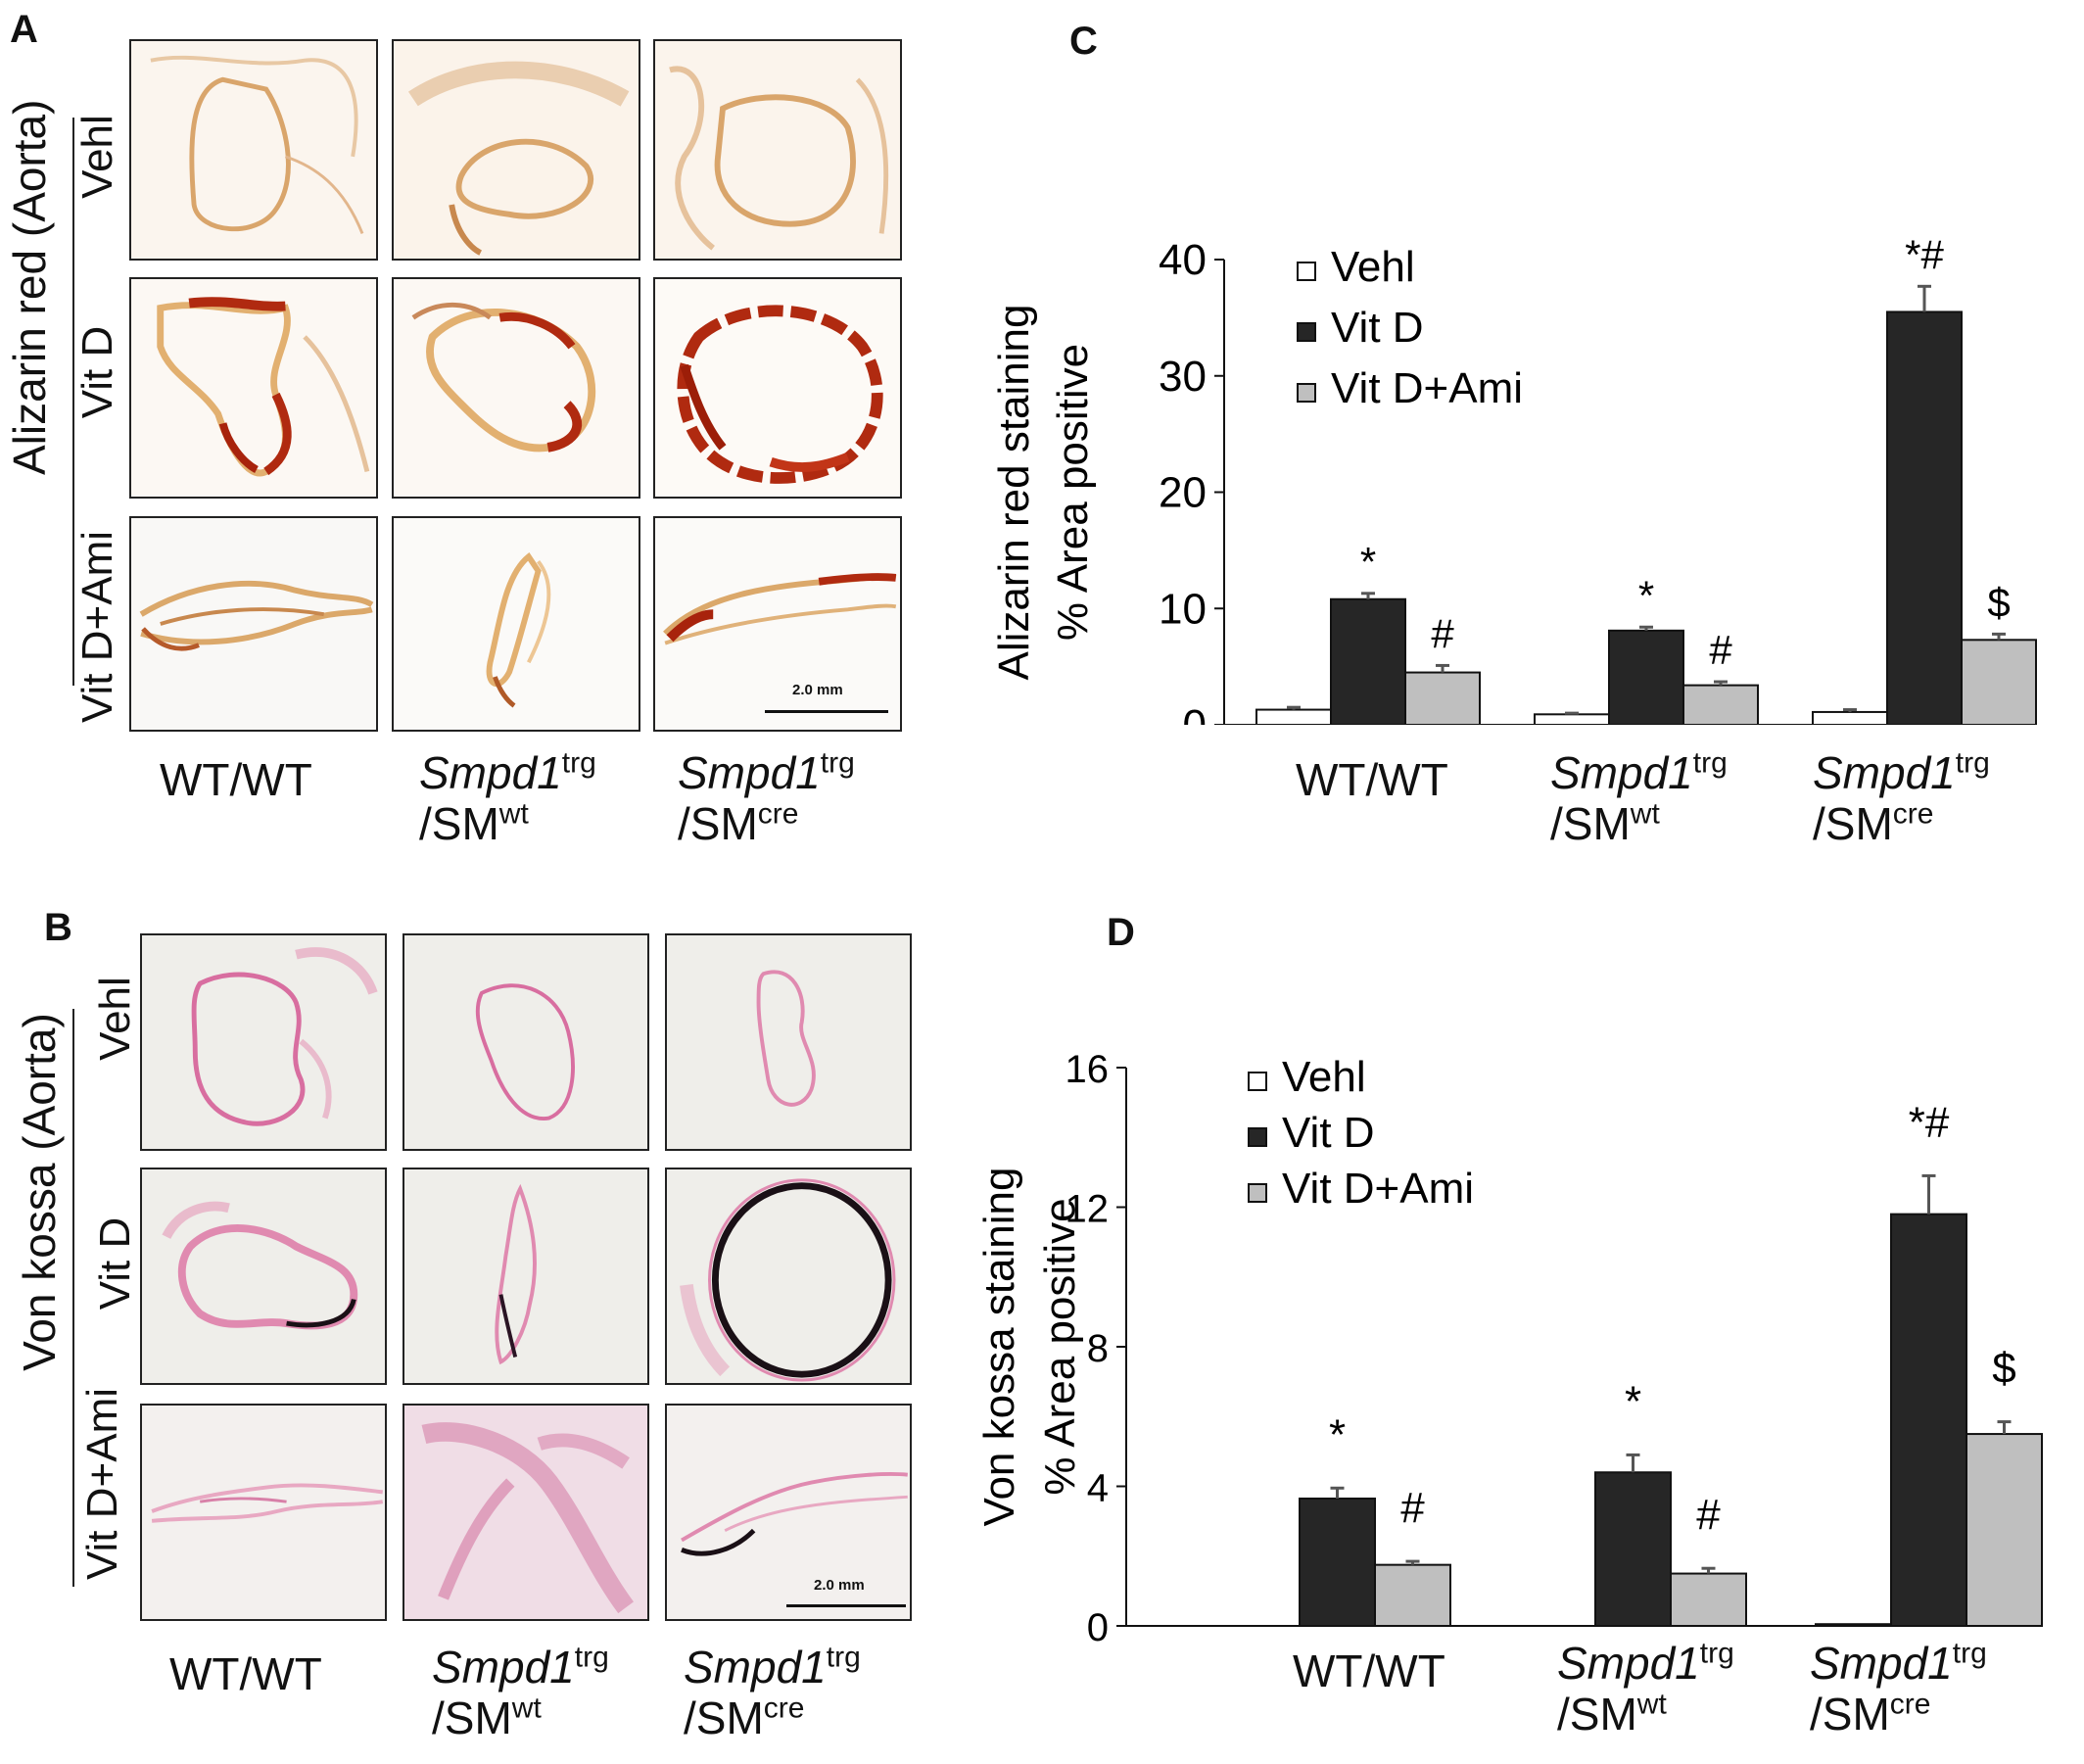 This screenshot has height=1764, width=2084. I want to click on panel-b-genotype-1: WT/WT, so click(245, 1673).